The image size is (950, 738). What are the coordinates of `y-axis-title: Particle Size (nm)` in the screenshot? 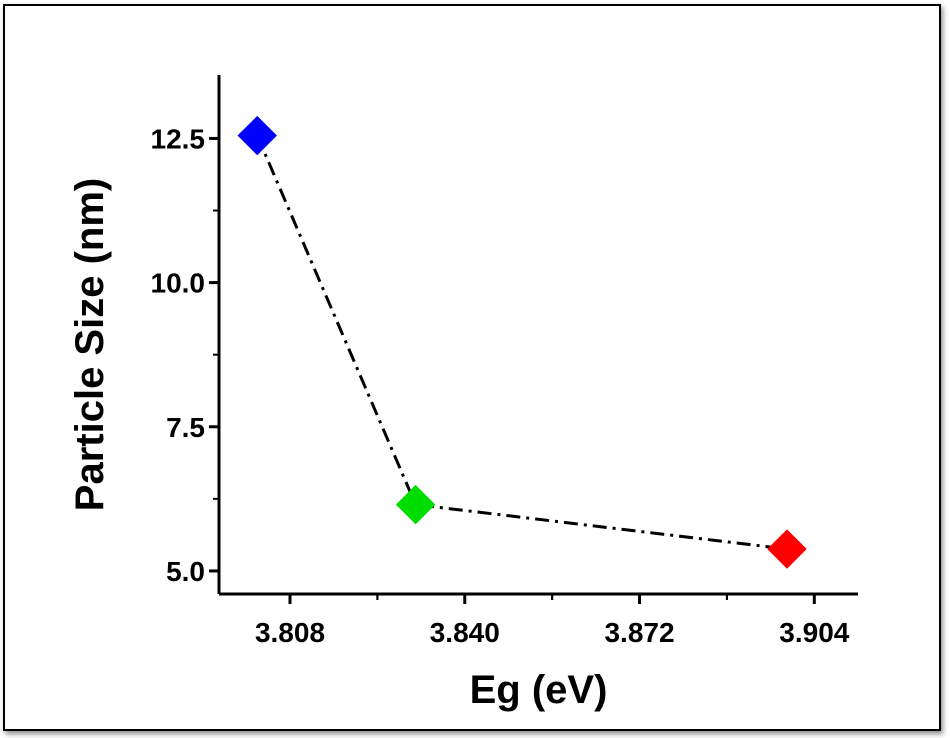 It's located at (90, 344).